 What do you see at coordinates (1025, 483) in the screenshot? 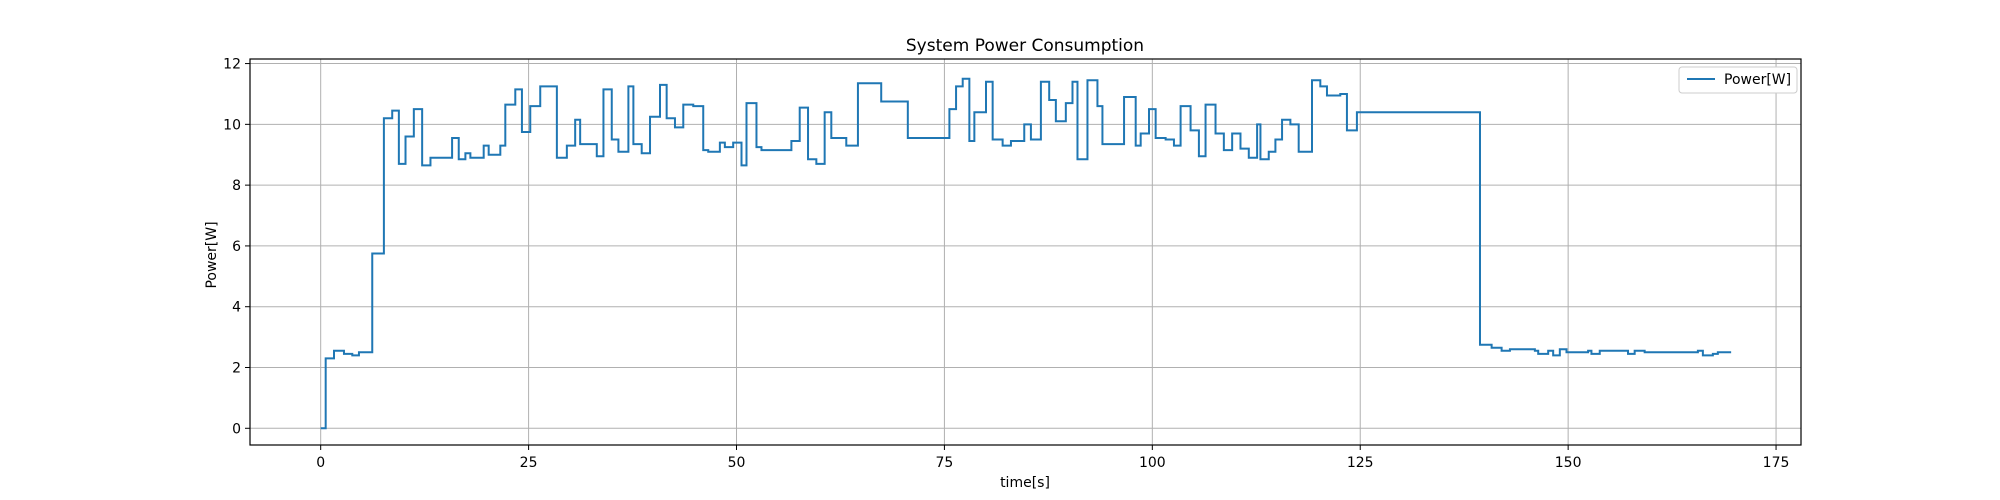
I see `x-axis-label: time[s]` at bounding box center [1025, 483].